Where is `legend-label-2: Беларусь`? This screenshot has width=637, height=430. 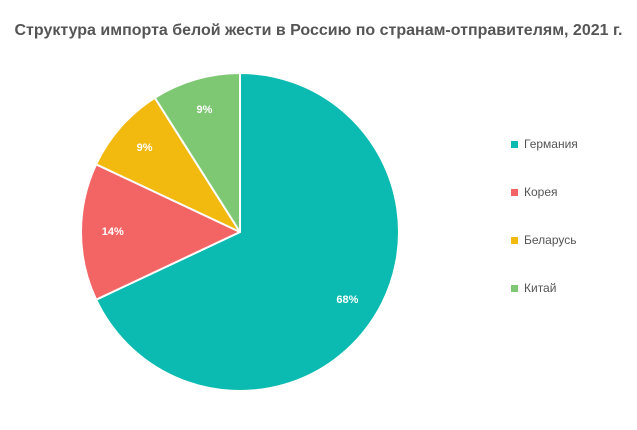
legend-label-2: Беларусь is located at coordinates (550, 240).